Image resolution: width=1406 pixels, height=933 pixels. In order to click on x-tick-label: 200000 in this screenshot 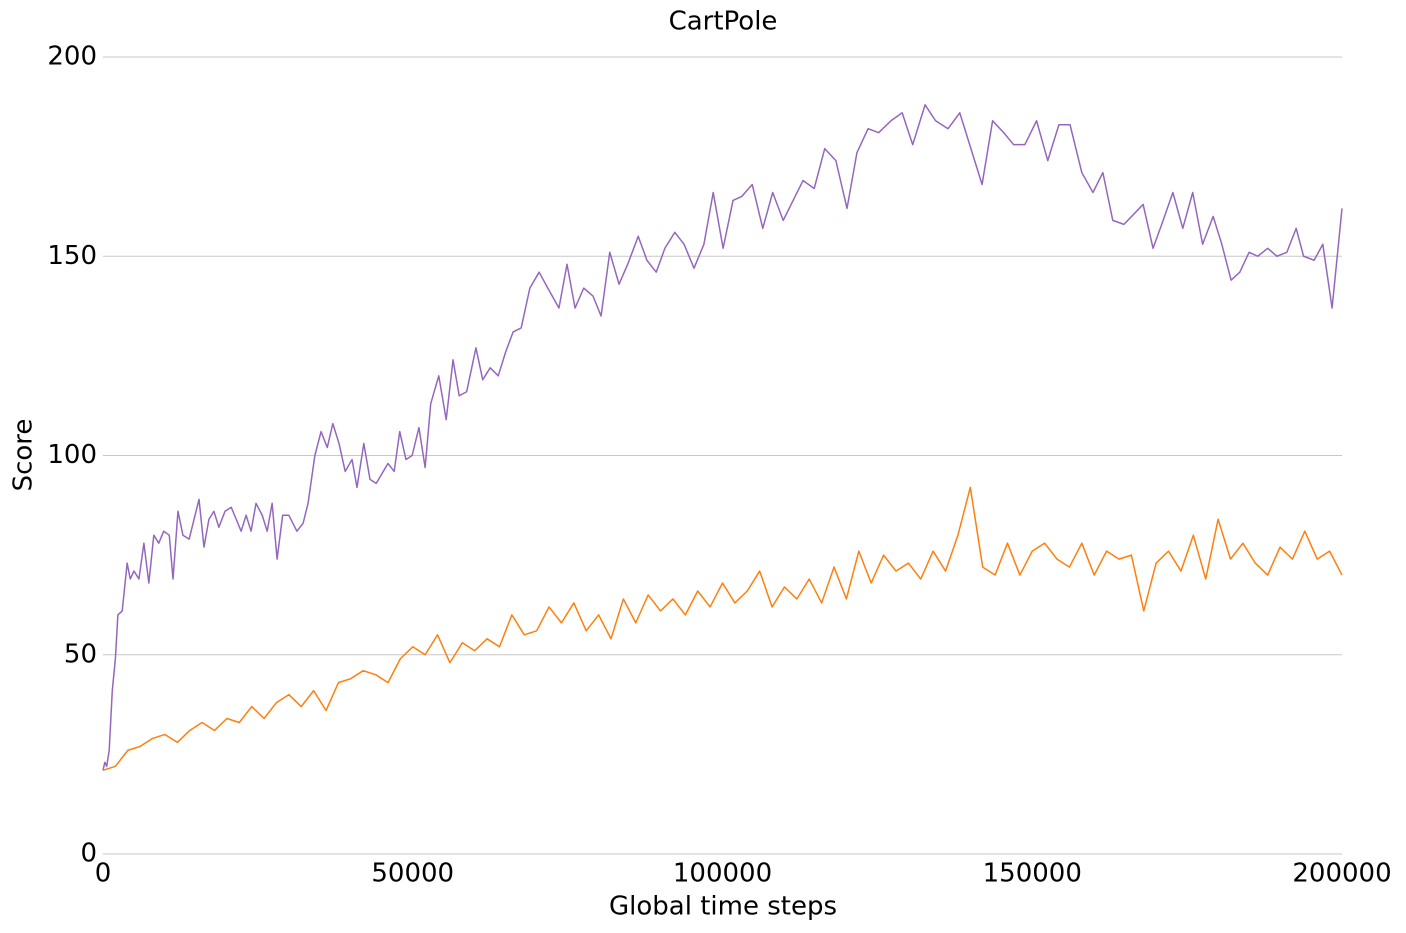, I will do `click(1341, 874)`.